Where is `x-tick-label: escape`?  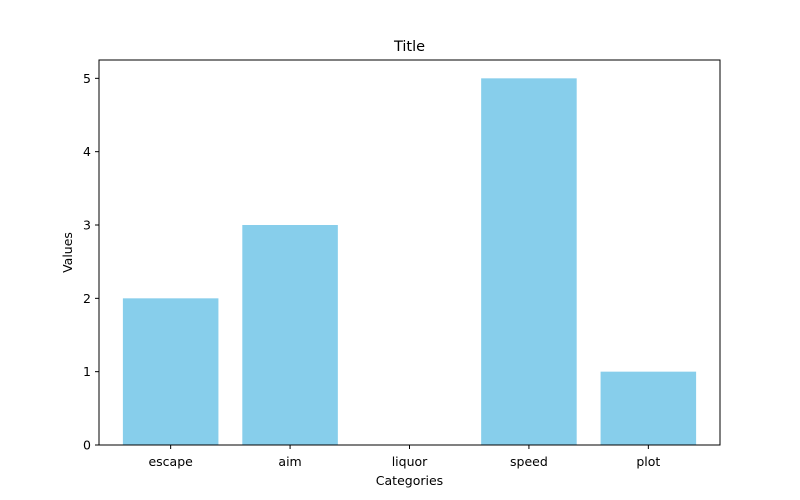
x-tick-label: escape is located at coordinates (170, 461).